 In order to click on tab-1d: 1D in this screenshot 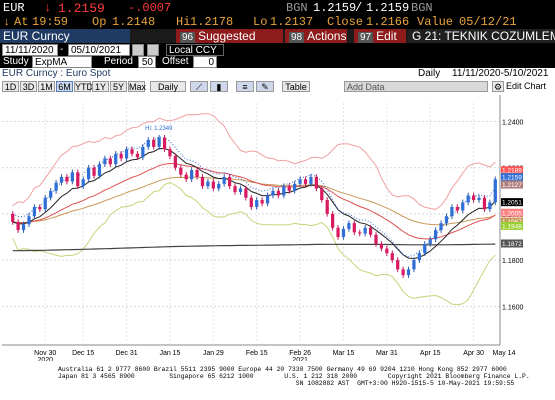, I will do `click(10, 86)`.